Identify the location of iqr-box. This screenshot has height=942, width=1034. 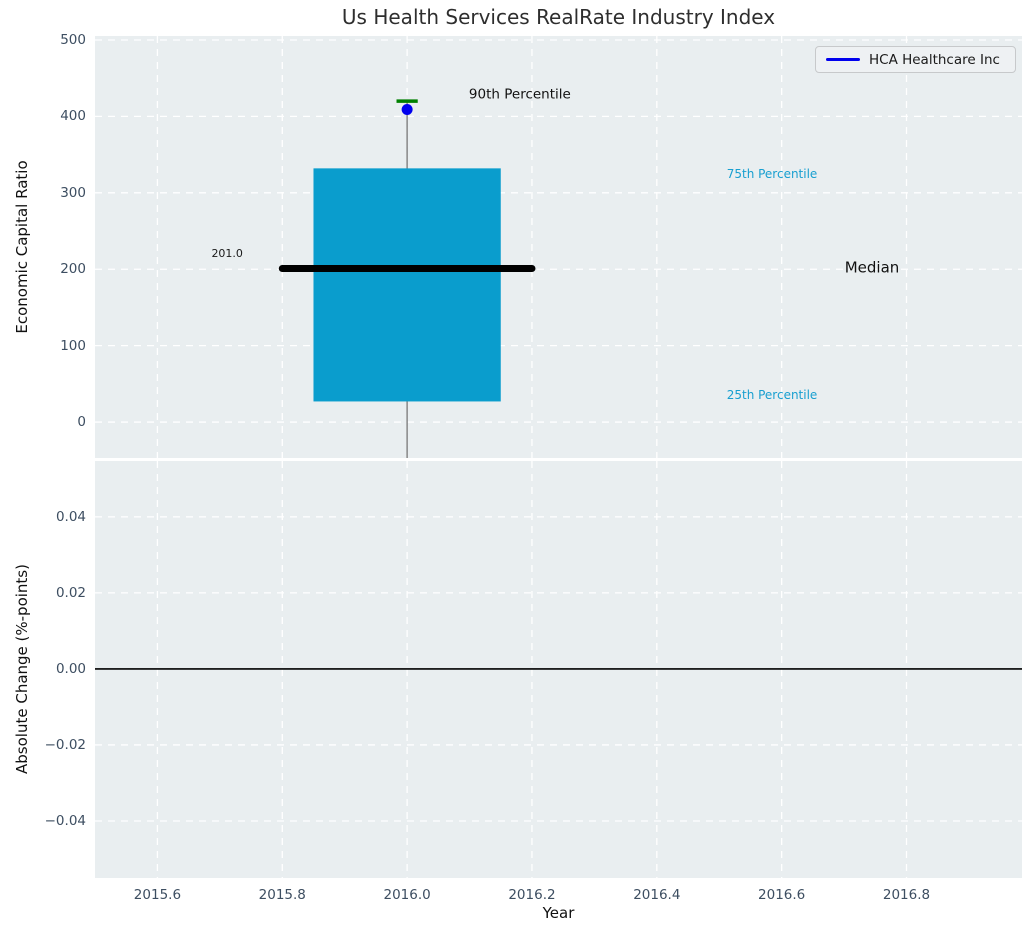
(407, 285).